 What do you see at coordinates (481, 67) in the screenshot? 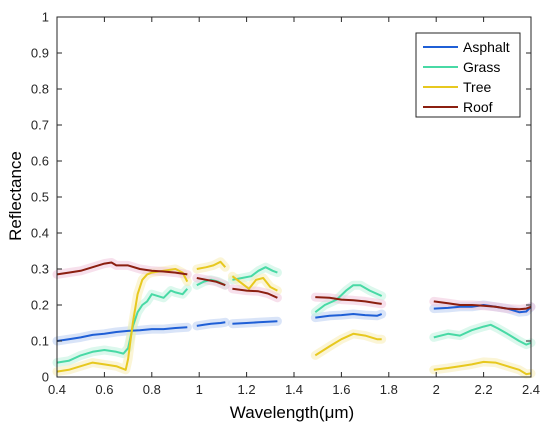
I see `legend-label-grass: Grass` at bounding box center [481, 67].